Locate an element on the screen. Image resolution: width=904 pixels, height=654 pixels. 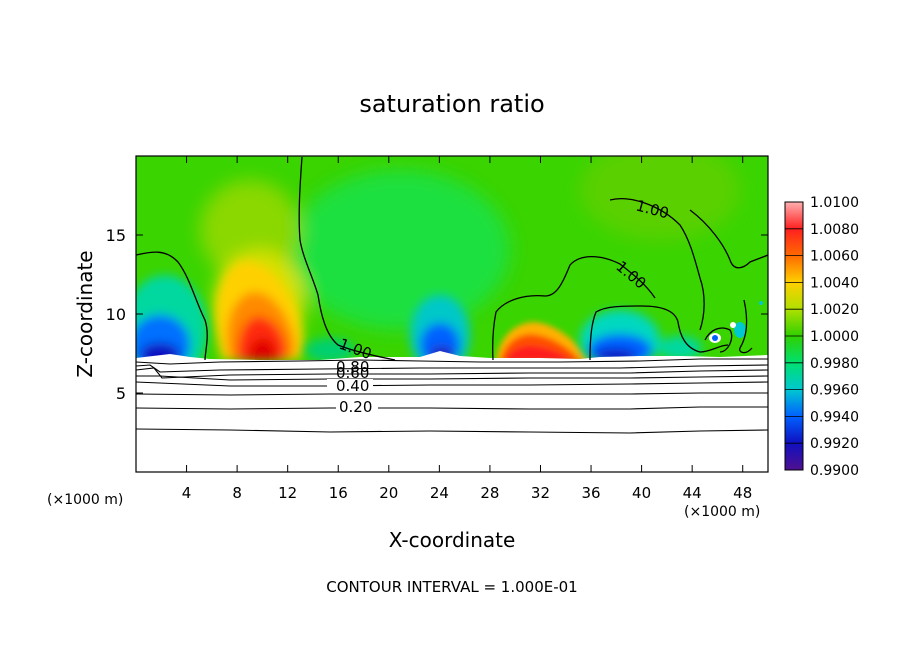
colorbar-label: 1.0020 is located at coordinates (834, 310).